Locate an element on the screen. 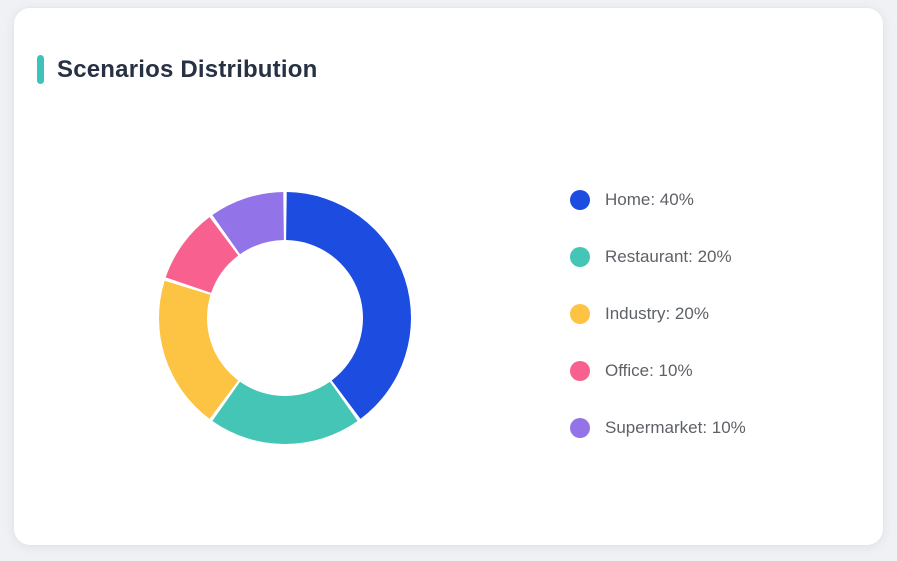  page-title: Scenarios Distribution is located at coordinates (187, 69).